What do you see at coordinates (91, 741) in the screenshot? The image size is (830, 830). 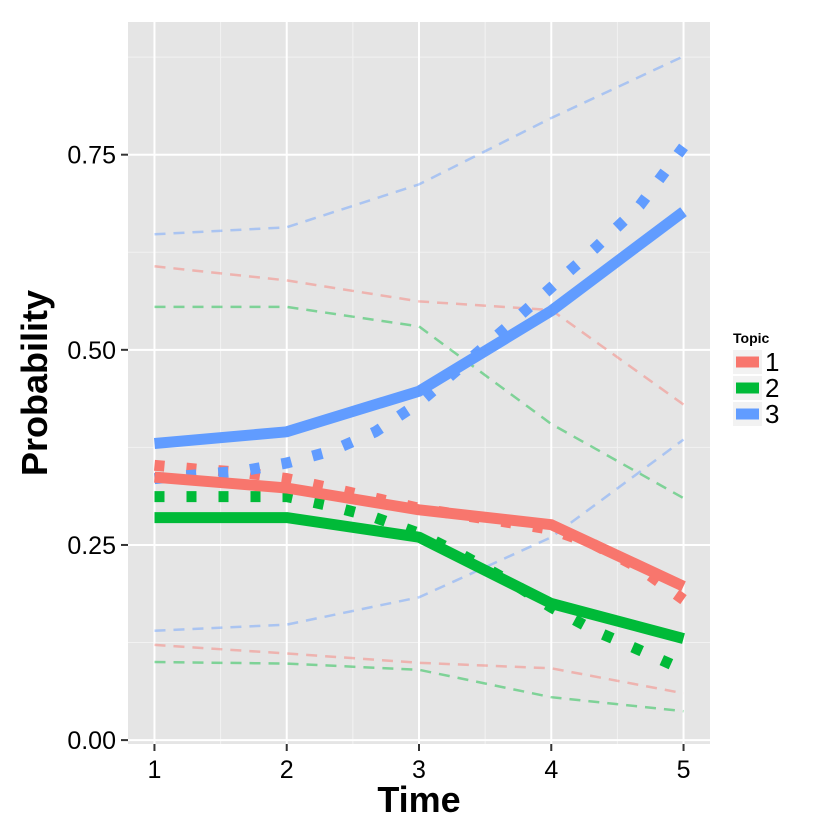 I see `y-tick-label: 0.00` at bounding box center [91, 741].